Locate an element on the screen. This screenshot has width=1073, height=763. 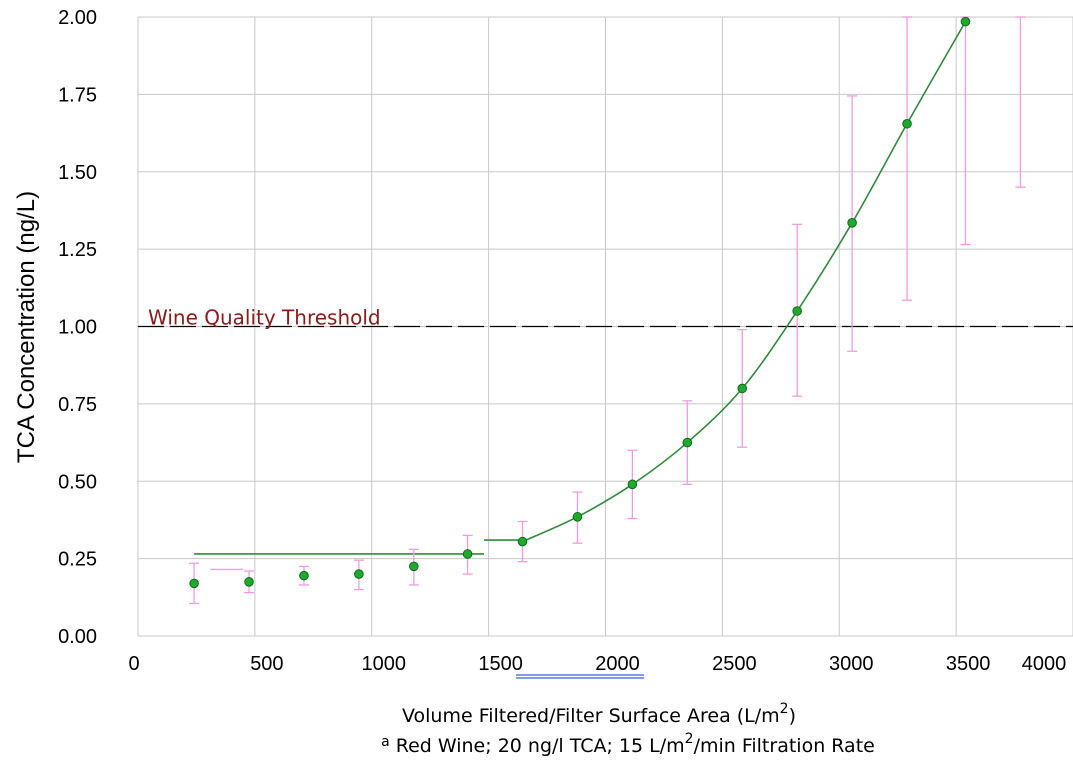
x-tick-label: 0 is located at coordinates (133, 664).